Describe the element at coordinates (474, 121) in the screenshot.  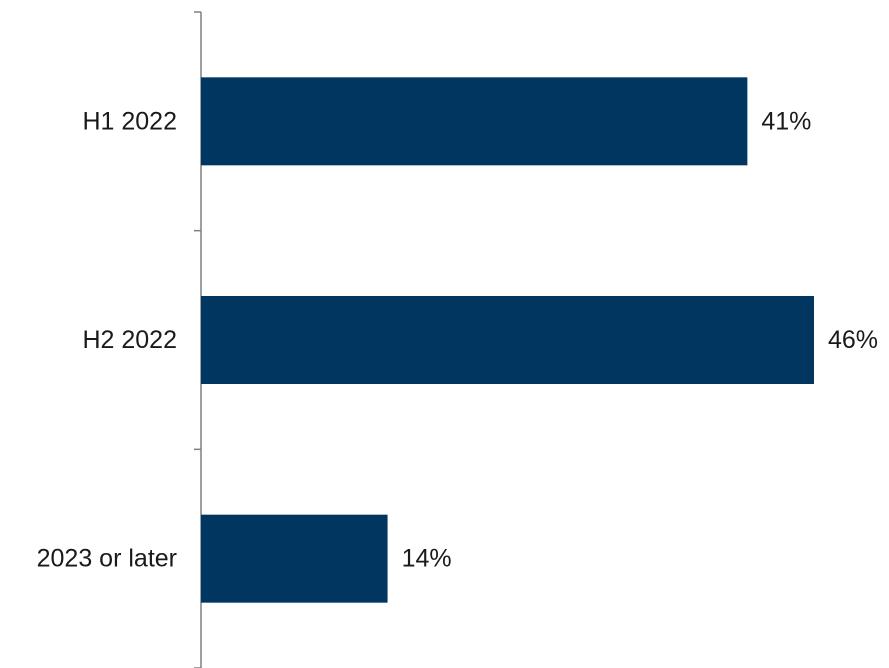
I see `bar-h1-2022` at that location.